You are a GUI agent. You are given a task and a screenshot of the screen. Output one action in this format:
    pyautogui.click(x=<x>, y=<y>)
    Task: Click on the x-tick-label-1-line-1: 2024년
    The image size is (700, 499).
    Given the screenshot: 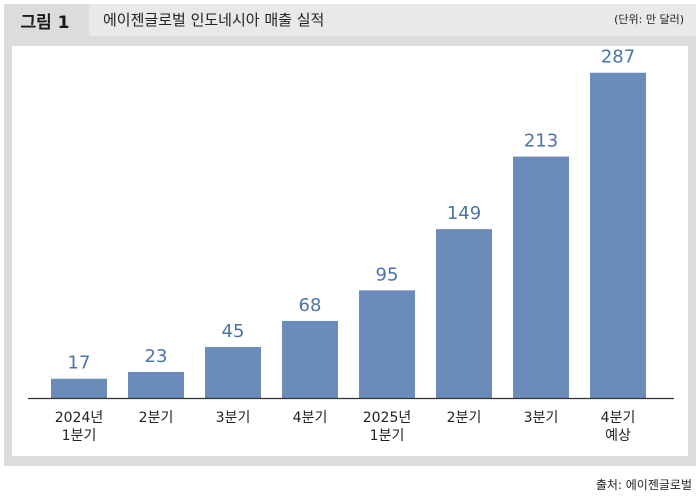 What is the action you would take?
    pyautogui.click(x=79, y=418)
    